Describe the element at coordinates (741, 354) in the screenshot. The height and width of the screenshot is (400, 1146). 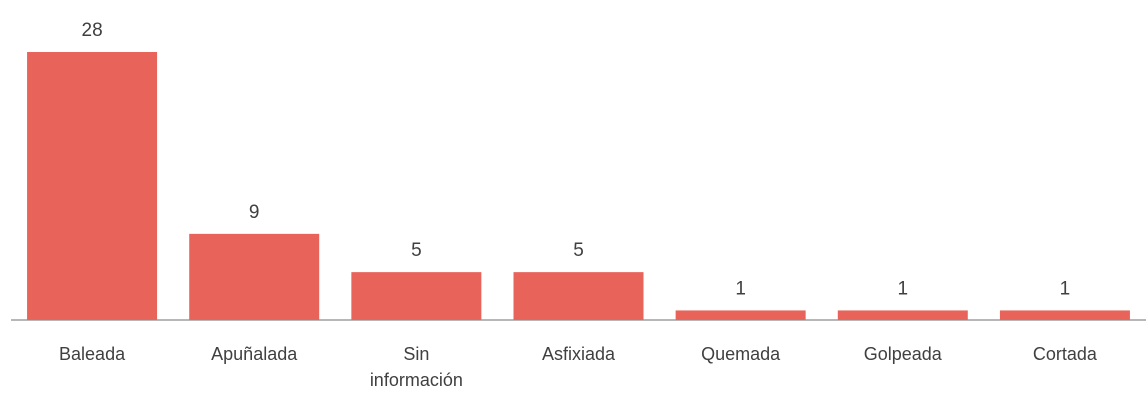
I see `x-tick-label: Quemada` at that location.